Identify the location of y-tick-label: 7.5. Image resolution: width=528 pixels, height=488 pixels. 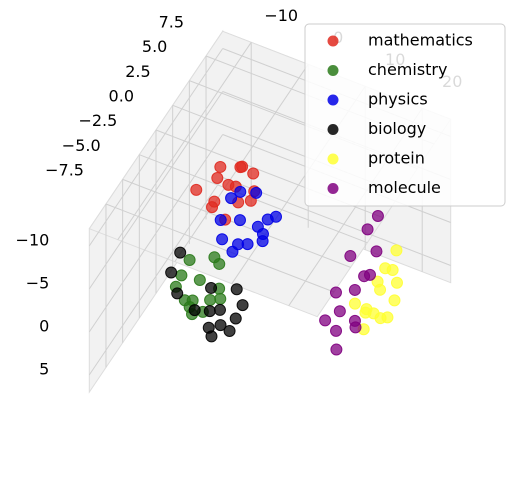
(171, 21).